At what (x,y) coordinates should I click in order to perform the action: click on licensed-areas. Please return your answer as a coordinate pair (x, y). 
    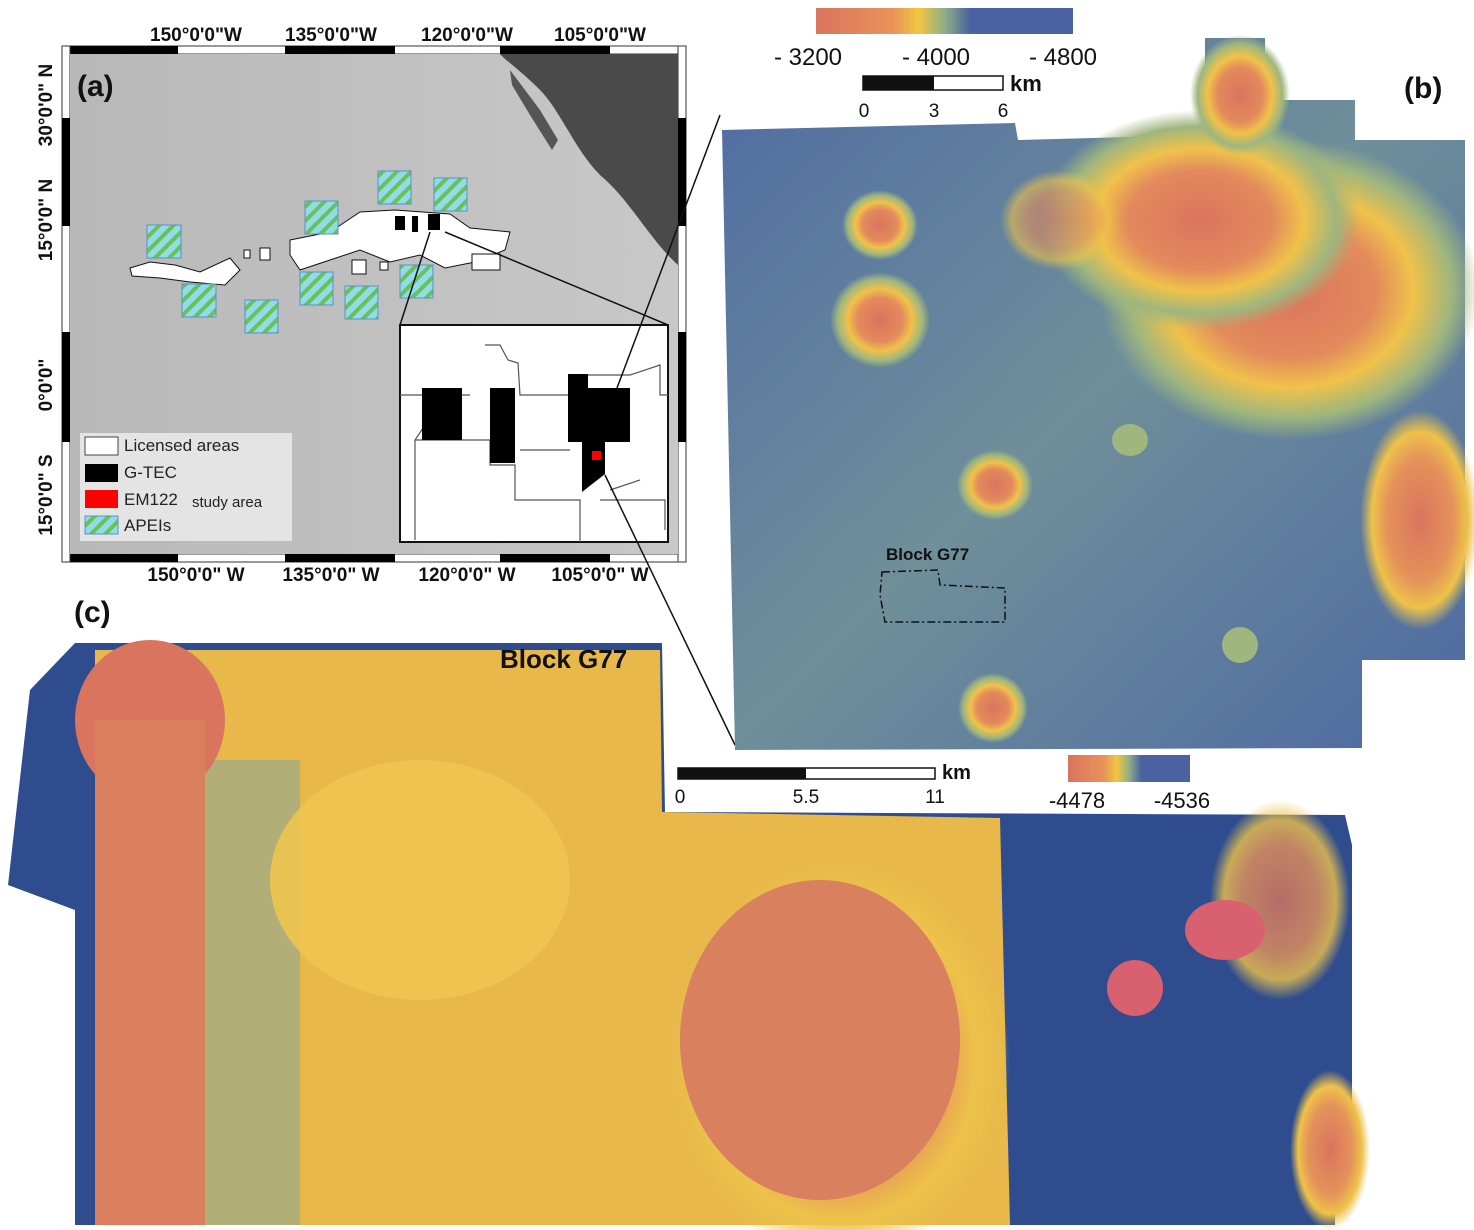
    Looking at the image, I should click on (320, 247).